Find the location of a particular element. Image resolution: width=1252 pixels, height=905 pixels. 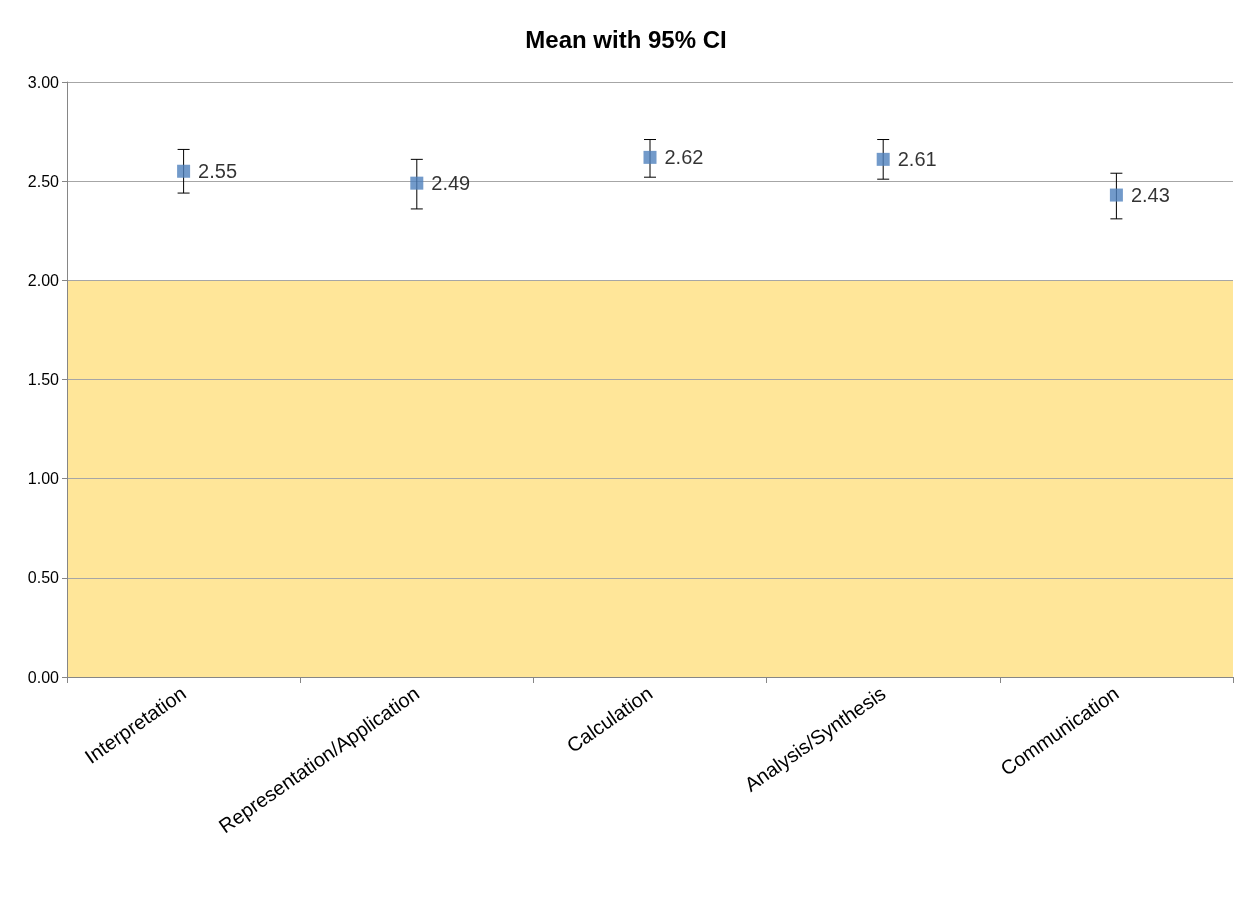

data-label: 2.61 is located at coordinates (917, 159).